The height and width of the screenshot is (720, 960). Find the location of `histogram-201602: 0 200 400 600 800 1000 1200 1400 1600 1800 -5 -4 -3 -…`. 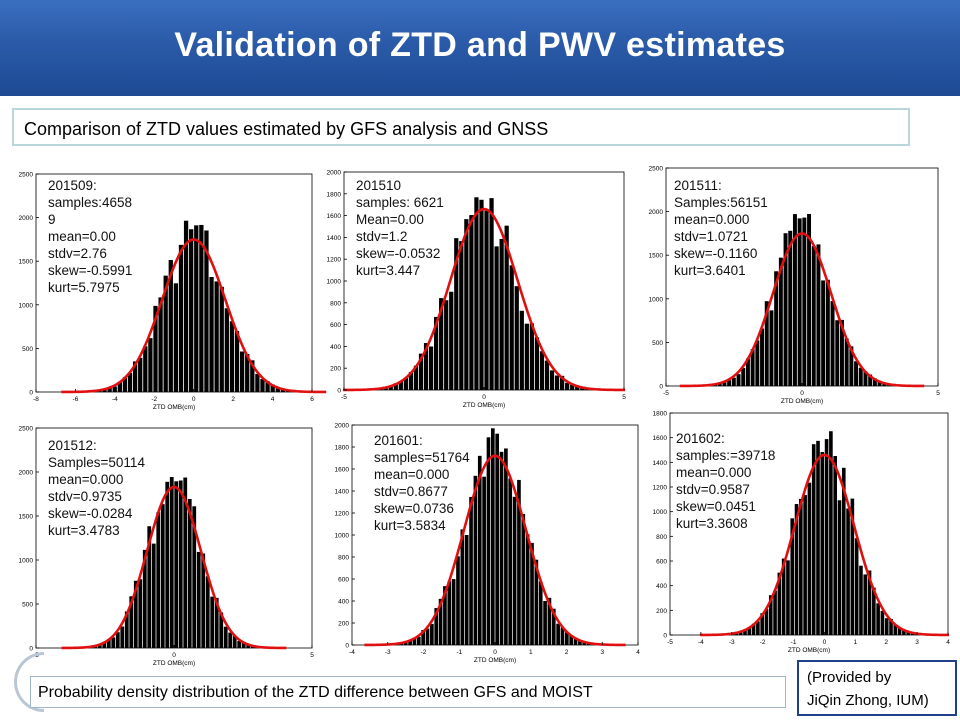

histogram-201602: 0 200 400 600 800 1000 1200 1400 1600 1800 -5 -4 -3 -… is located at coordinates (801, 530).